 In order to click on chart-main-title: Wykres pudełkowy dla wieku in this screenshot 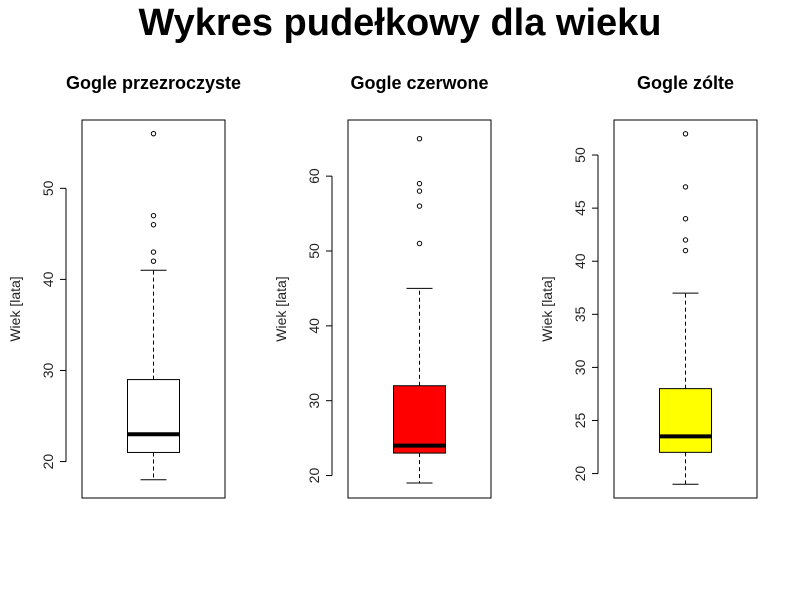, I will do `click(400, 23)`.